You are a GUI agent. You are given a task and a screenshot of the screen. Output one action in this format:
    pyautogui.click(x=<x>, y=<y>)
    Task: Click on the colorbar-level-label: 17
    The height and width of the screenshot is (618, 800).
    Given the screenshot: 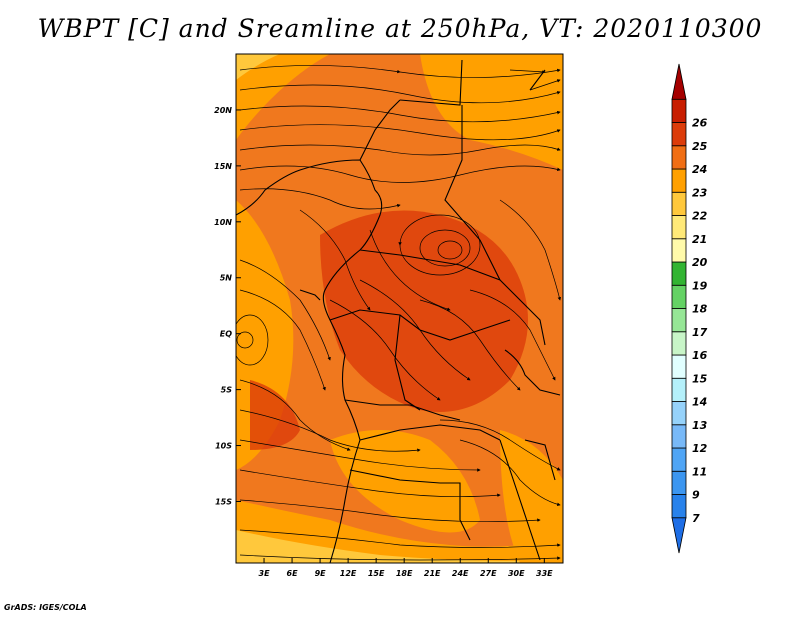 What is the action you would take?
    pyautogui.click(x=700, y=332)
    